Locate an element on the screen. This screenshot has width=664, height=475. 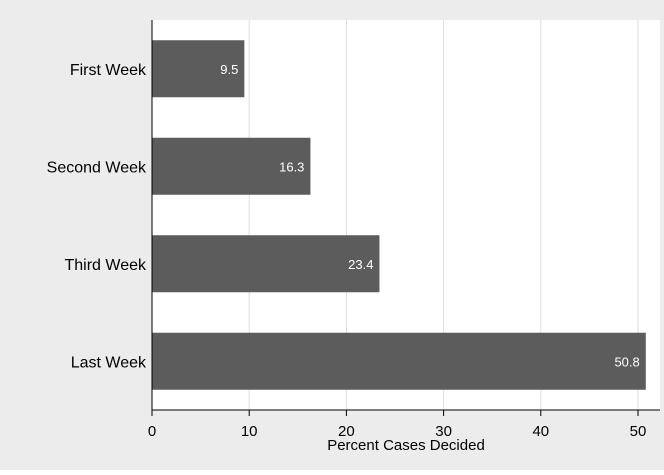
category-label: Last Week is located at coordinates (109, 362).